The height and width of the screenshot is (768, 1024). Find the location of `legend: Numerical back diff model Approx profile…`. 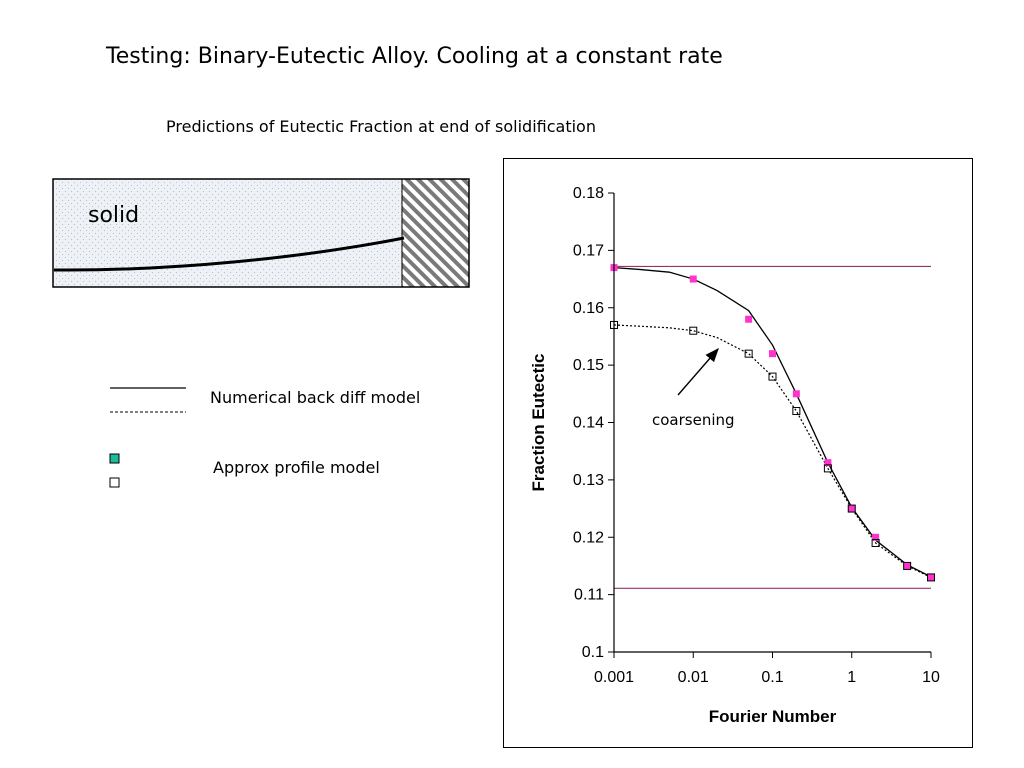

legend: Numerical back diff model Approx profile… is located at coordinates (290, 440).